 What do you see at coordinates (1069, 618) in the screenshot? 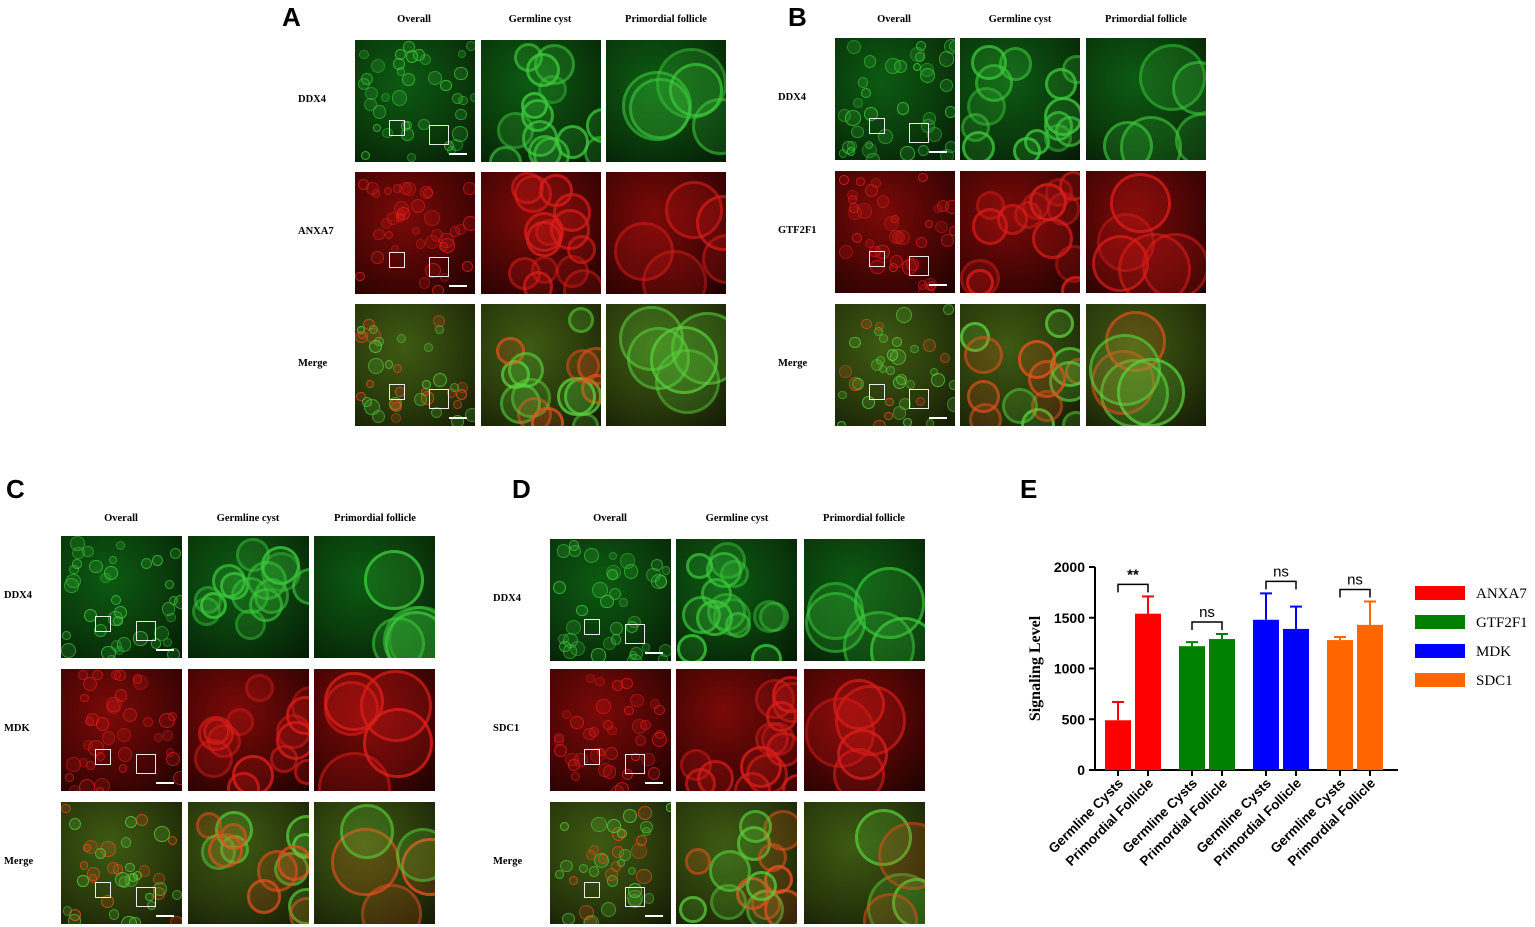
I see `y-tick-label: 1500` at bounding box center [1069, 618].